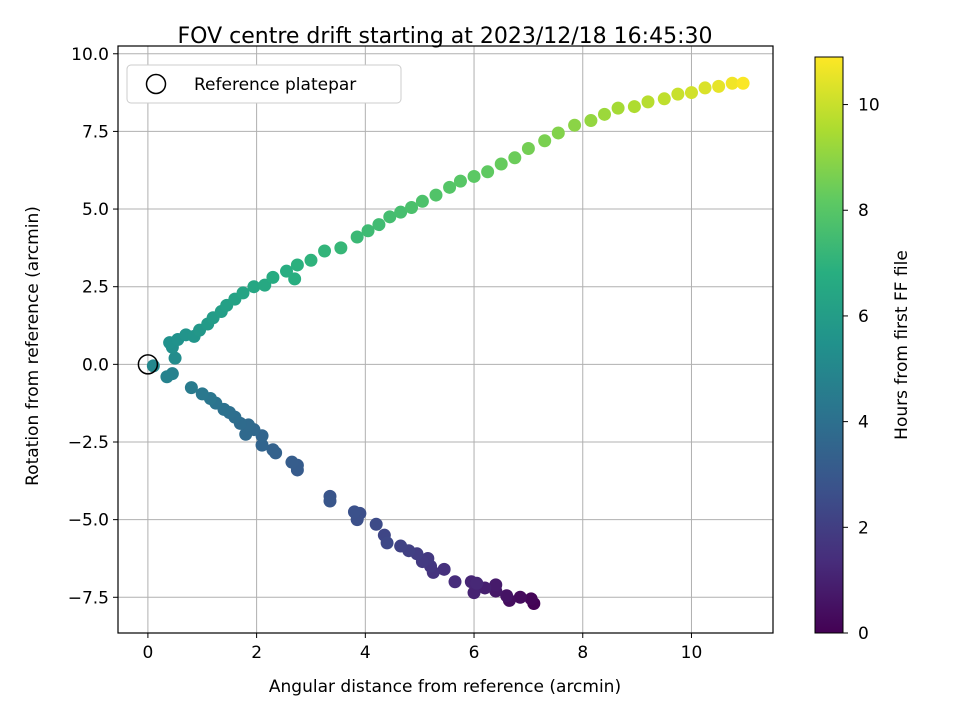  Describe the element at coordinates (692, 653) in the screenshot. I see `x-tick-label: 10` at that location.